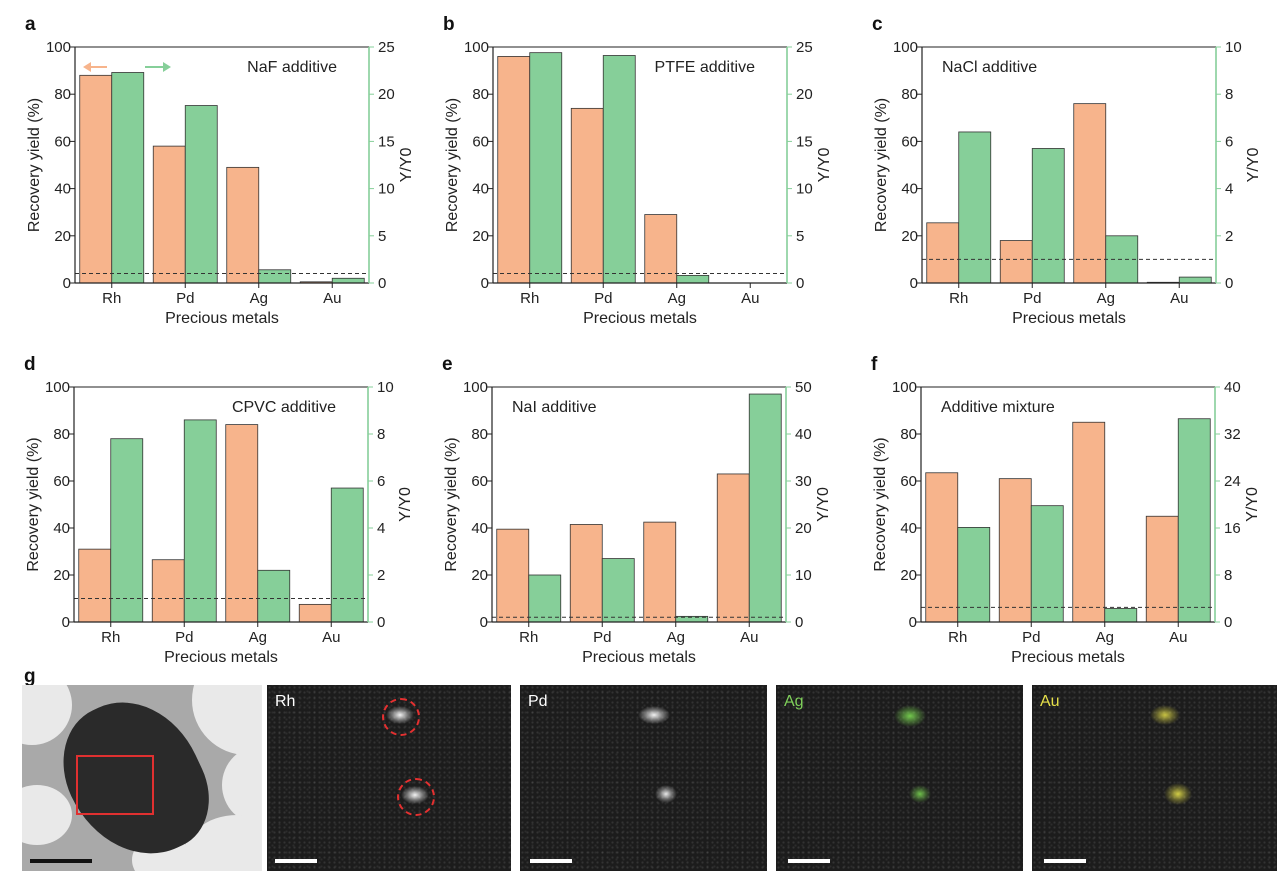 The height and width of the screenshot is (875, 1282). What do you see at coordinates (666, 794) in the screenshot?
I see `pd-cluster` at bounding box center [666, 794].